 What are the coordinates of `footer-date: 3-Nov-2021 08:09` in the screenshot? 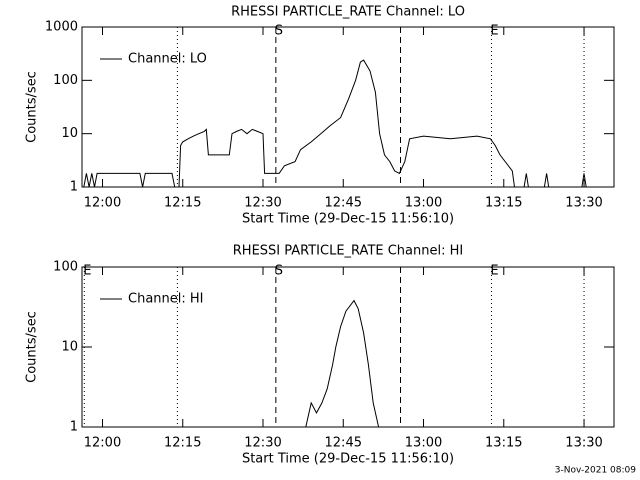 It's located at (596, 471).